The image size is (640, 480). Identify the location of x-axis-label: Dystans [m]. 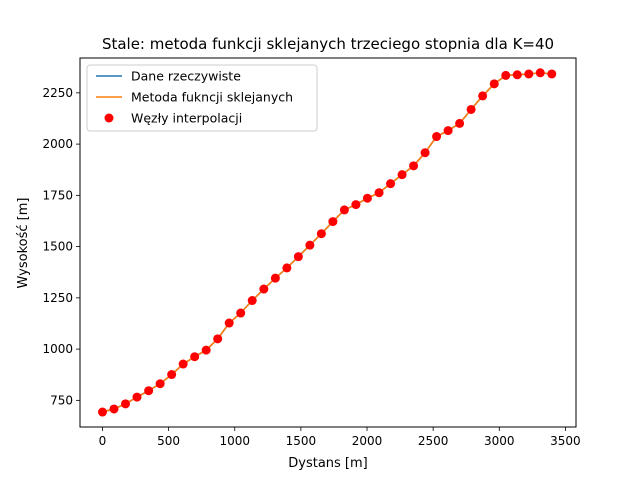
(328, 463).